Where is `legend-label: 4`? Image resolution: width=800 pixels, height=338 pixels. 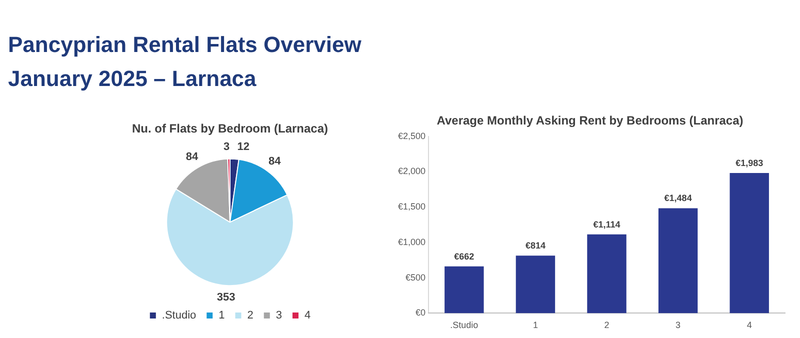 legend-label: 4 is located at coordinates (307, 316).